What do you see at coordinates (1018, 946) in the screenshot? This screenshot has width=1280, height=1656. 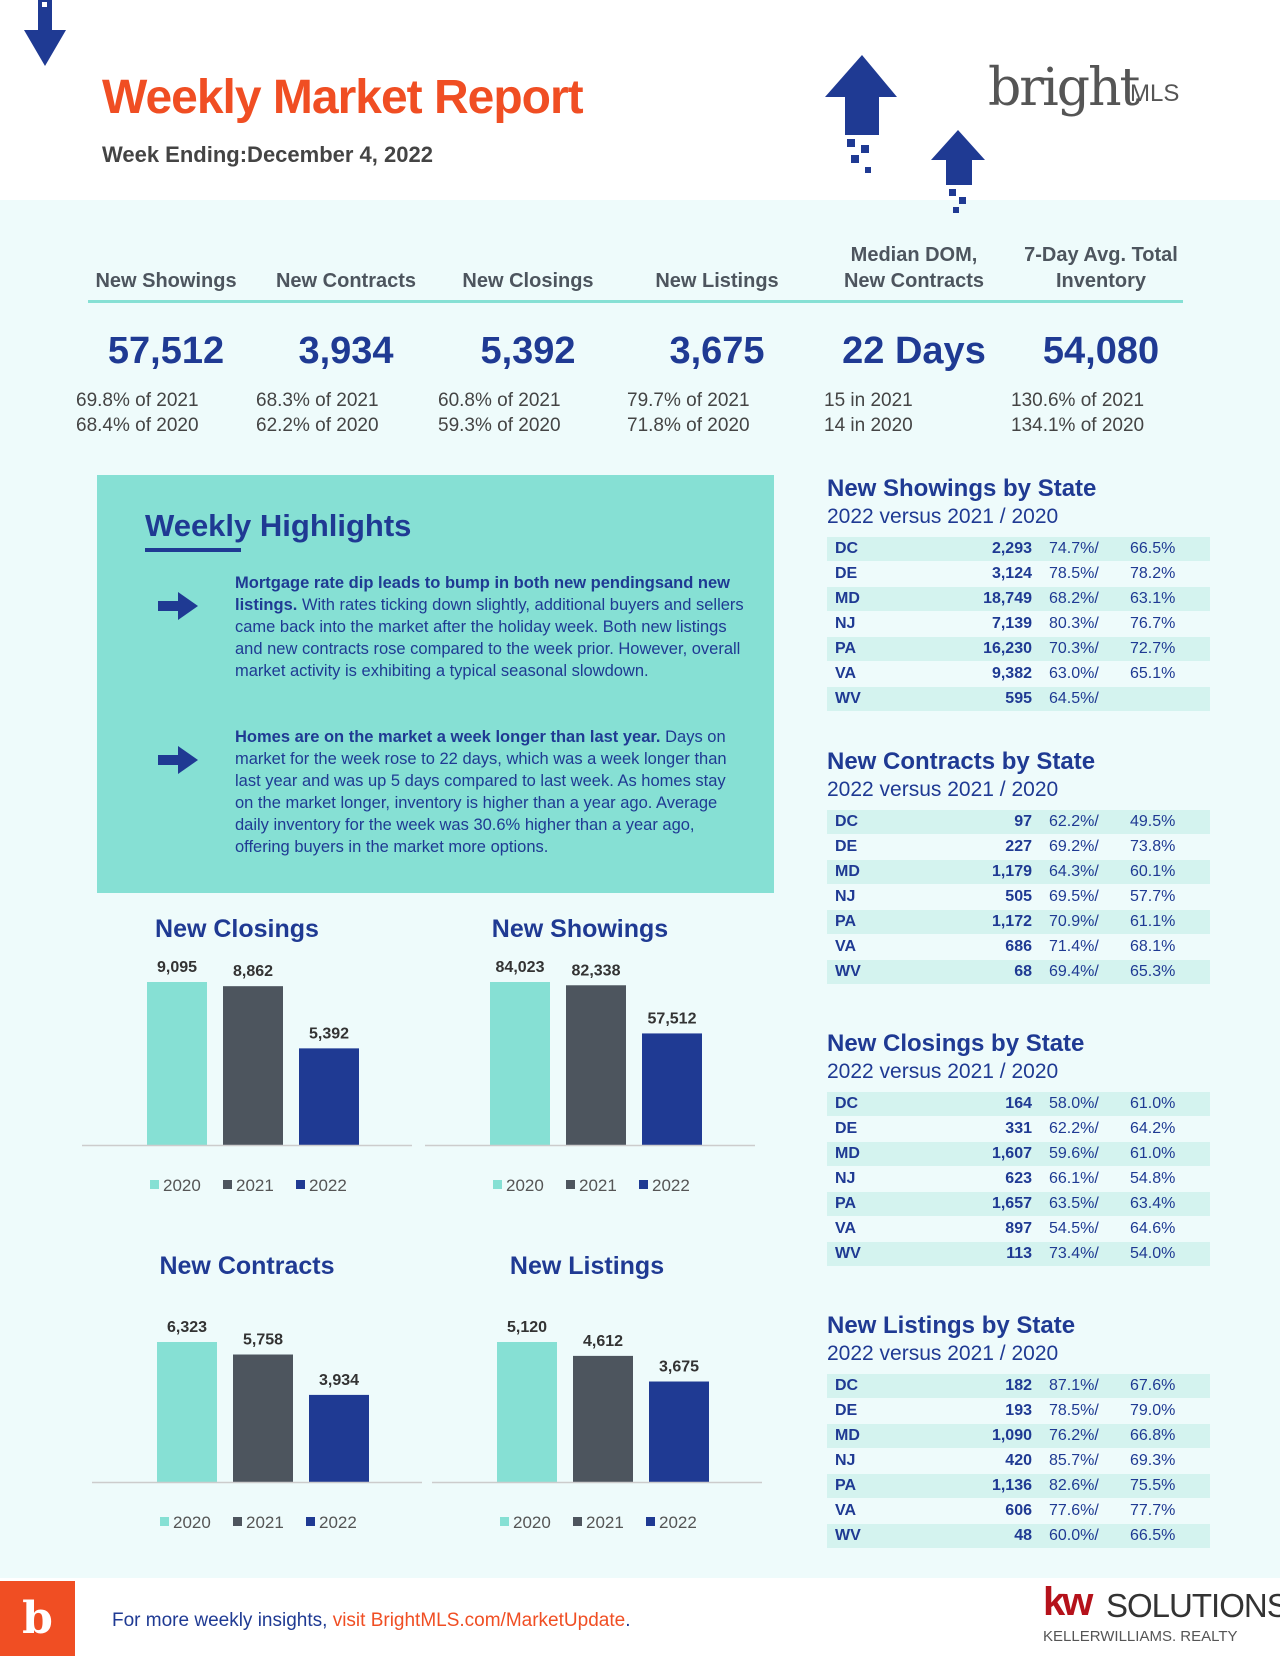 I see `state-count: 686` at bounding box center [1018, 946].